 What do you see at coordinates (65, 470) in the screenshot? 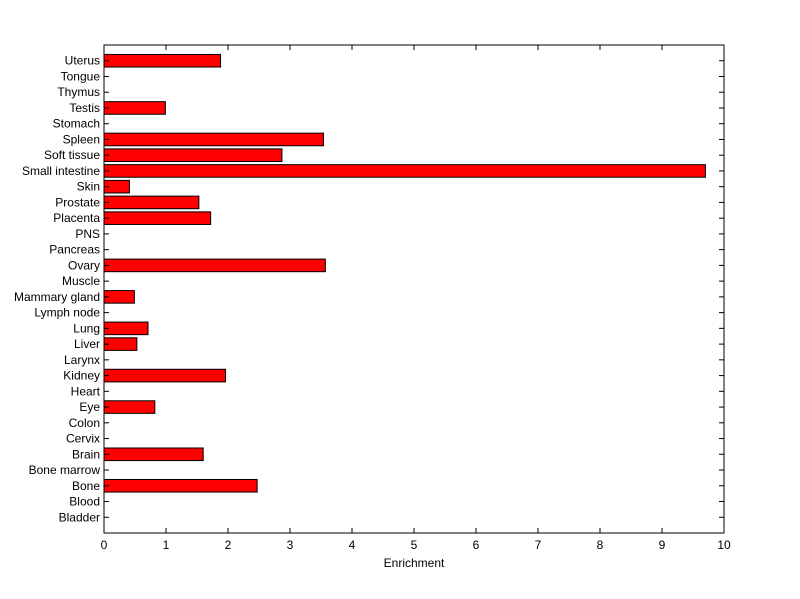
I see `y-tick-label: Bone marrow` at bounding box center [65, 470].